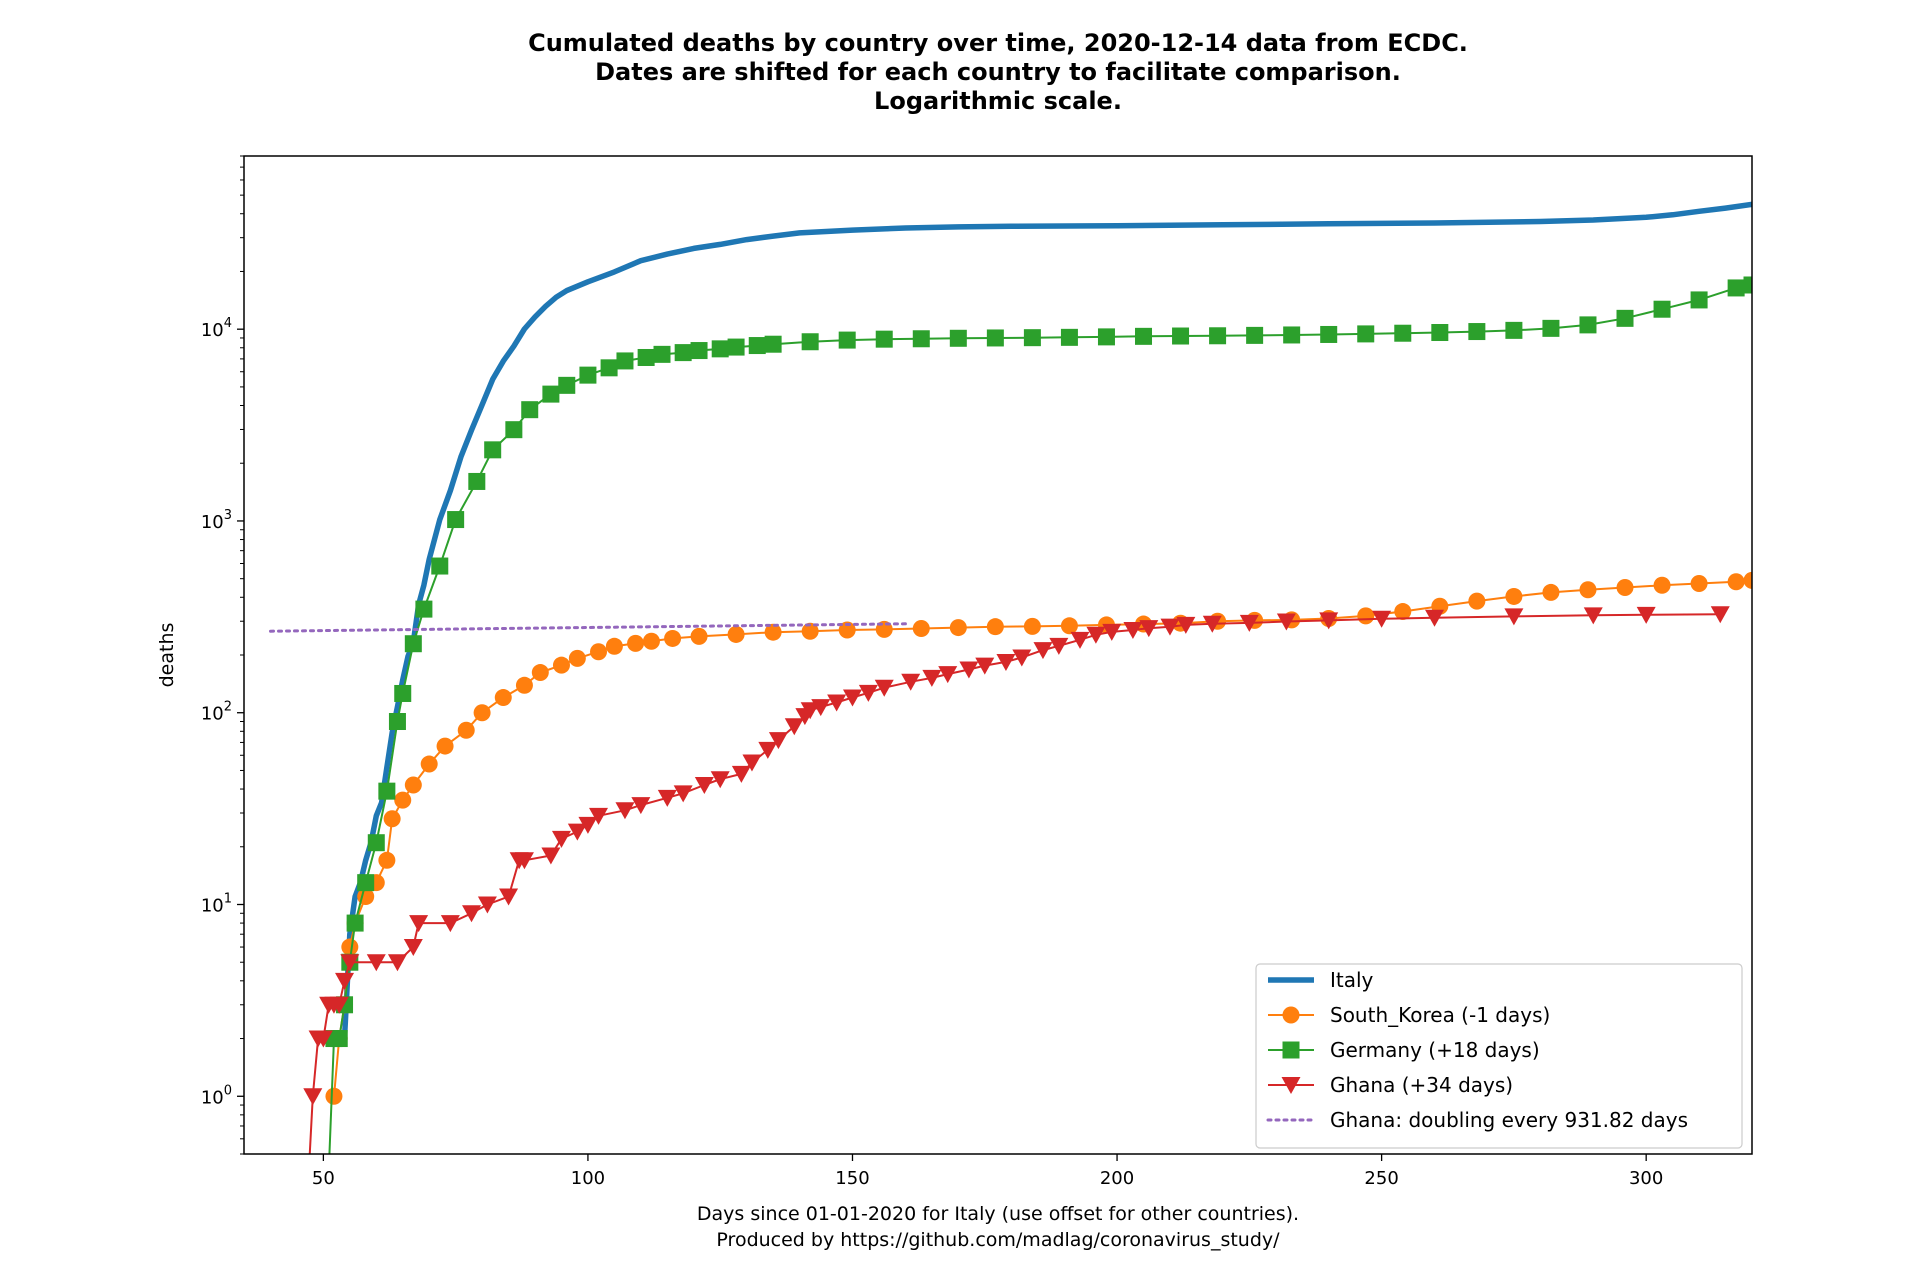 The height and width of the screenshot is (1280, 1920). I want to click on y-tick-label: 101, so click(216, 904).